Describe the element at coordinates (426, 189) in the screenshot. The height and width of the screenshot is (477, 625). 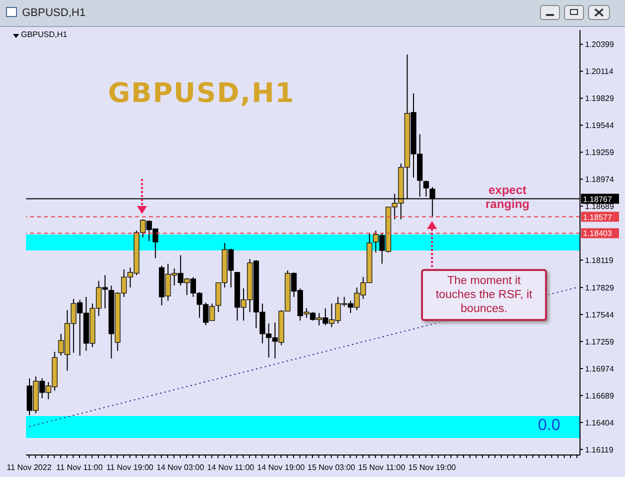
I see `candlestick` at that location.